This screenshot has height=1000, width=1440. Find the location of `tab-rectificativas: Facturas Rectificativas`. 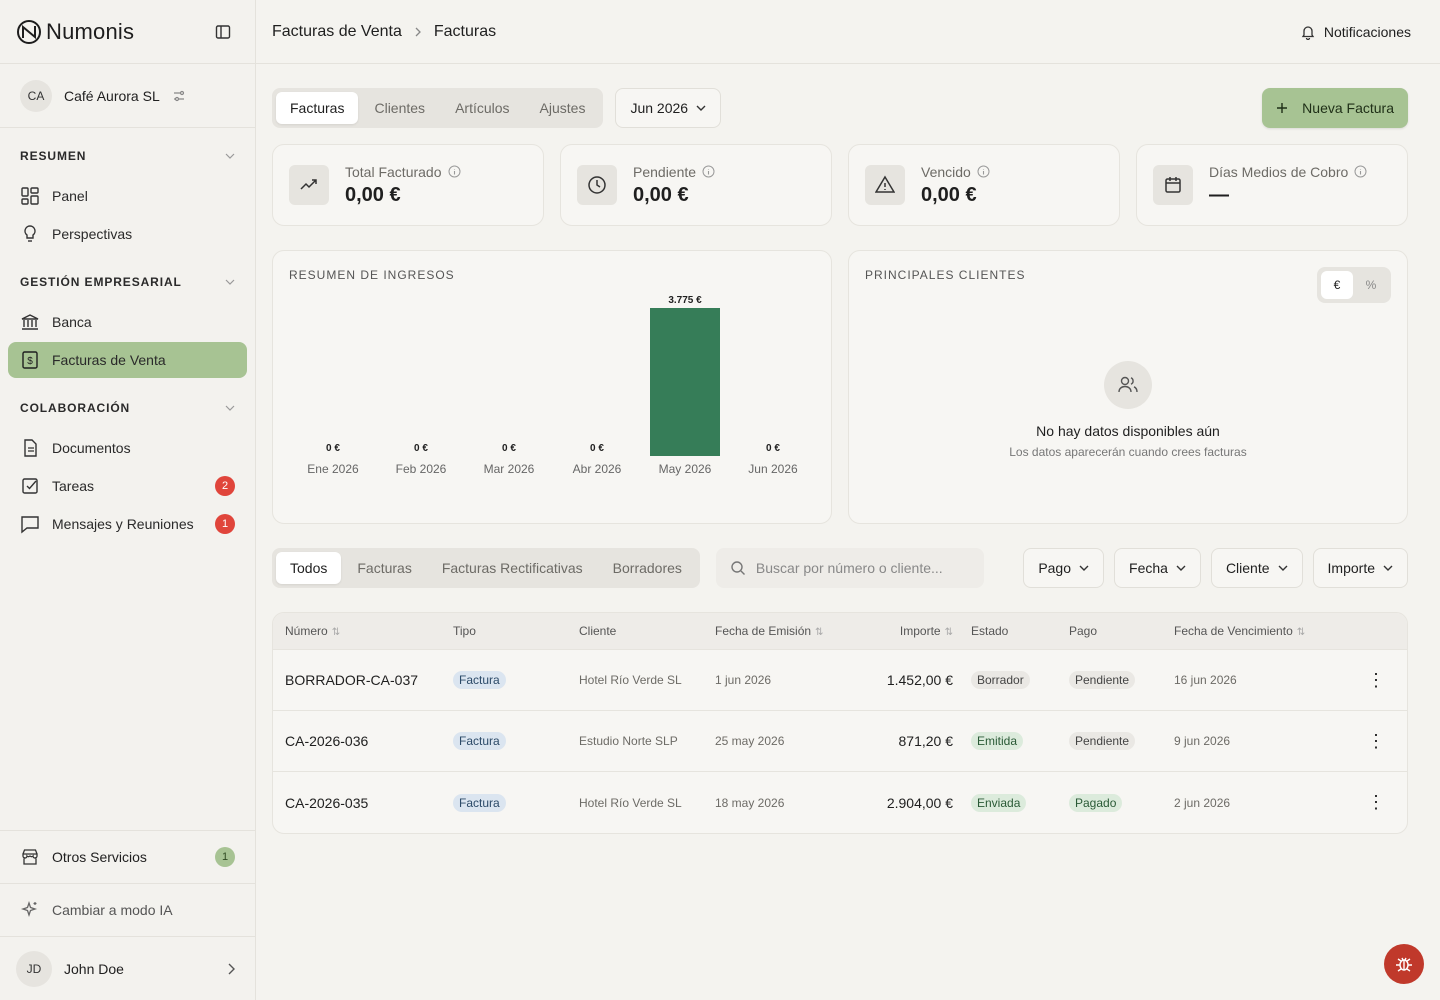

tab-rectificativas: Facturas Rectificativas is located at coordinates (512, 568).